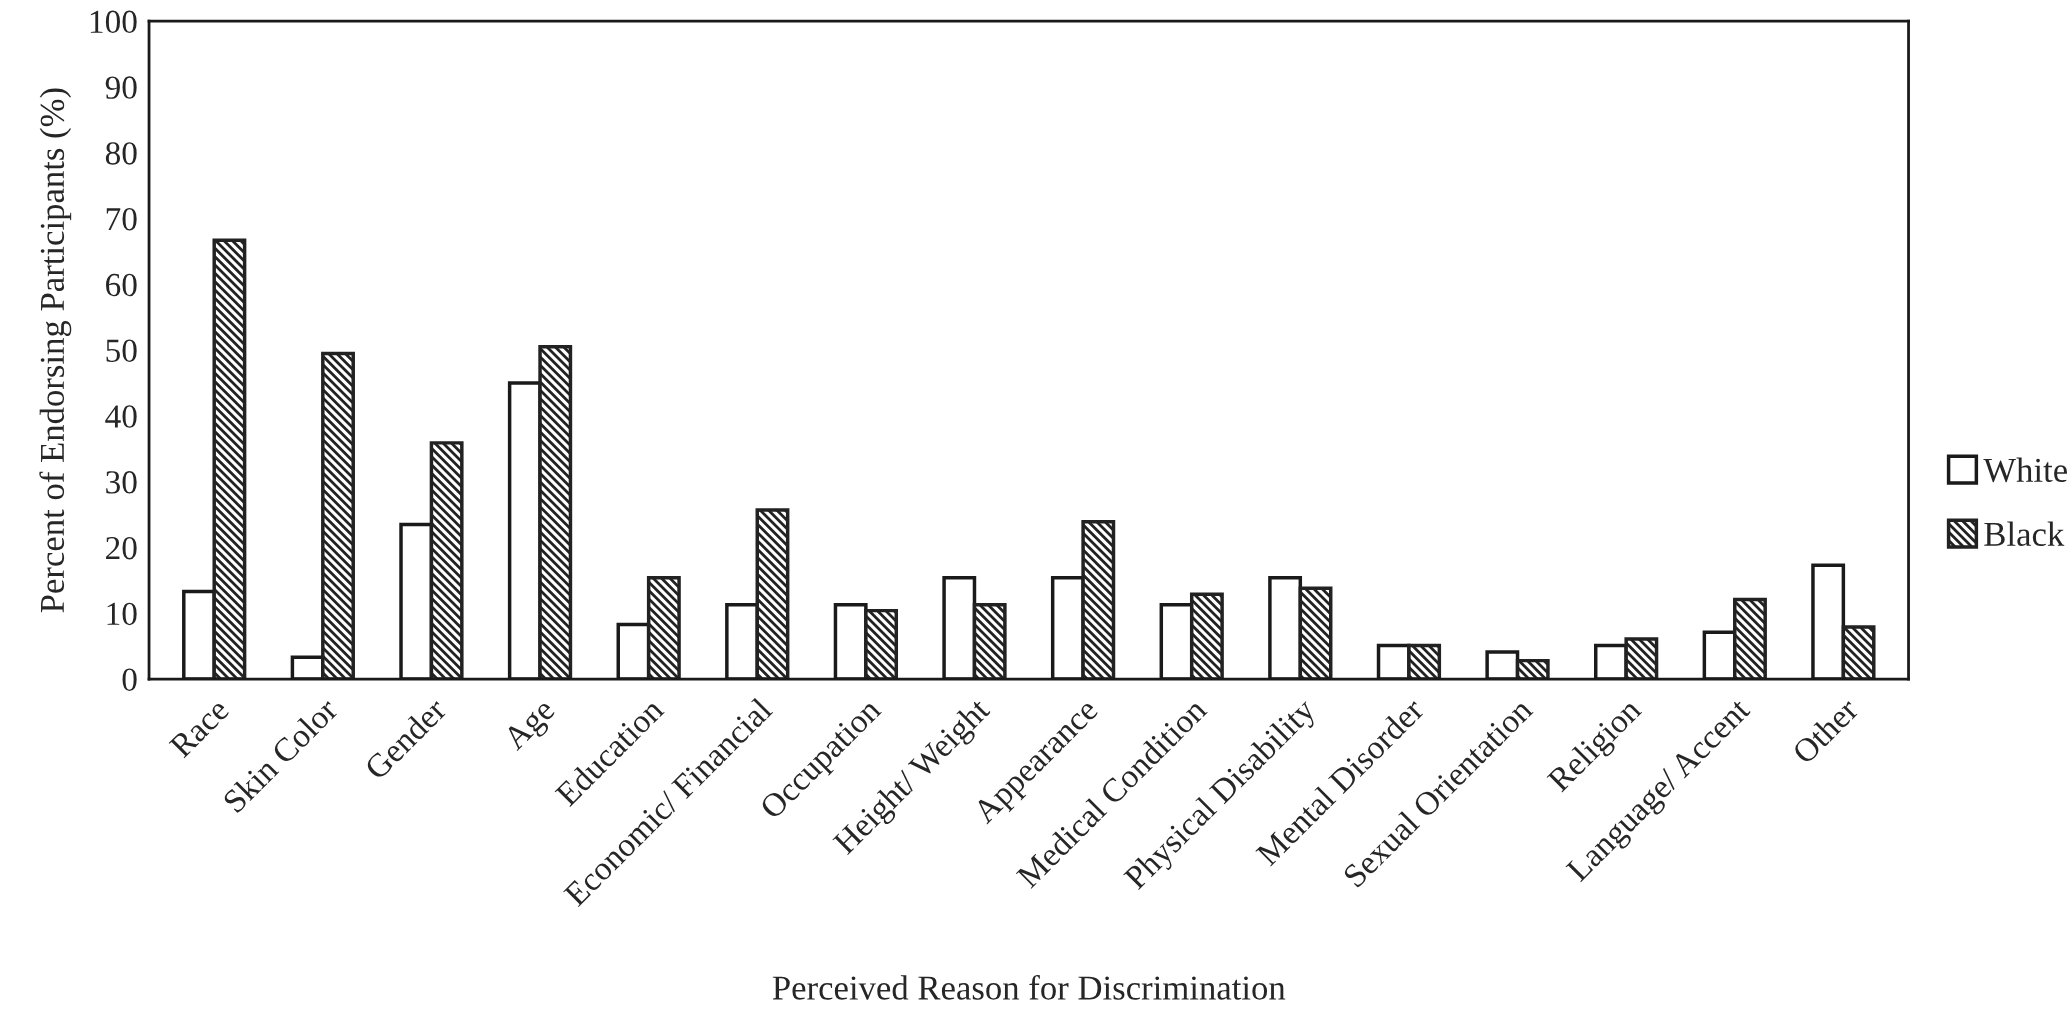  What do you see at coordinates (129, 679) in the screenshot?
I see `y-tick-label: 0` at bounding box center [129, 679].